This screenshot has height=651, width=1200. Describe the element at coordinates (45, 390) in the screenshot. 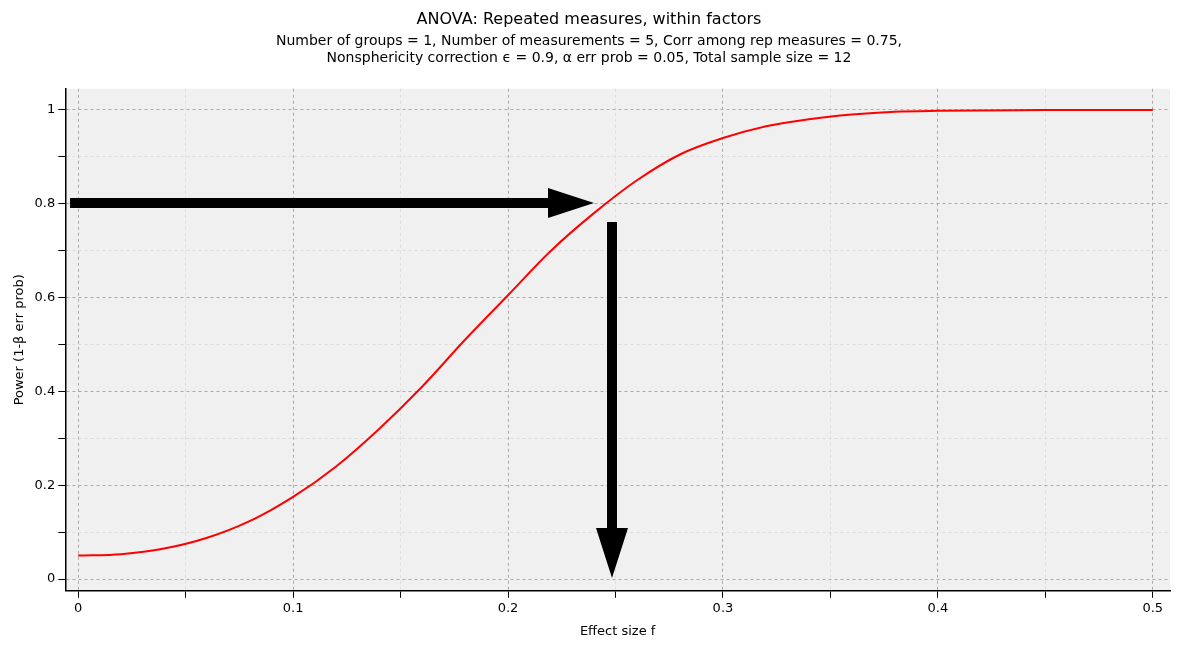

I see `y-tick-label: 0.4` at that location.